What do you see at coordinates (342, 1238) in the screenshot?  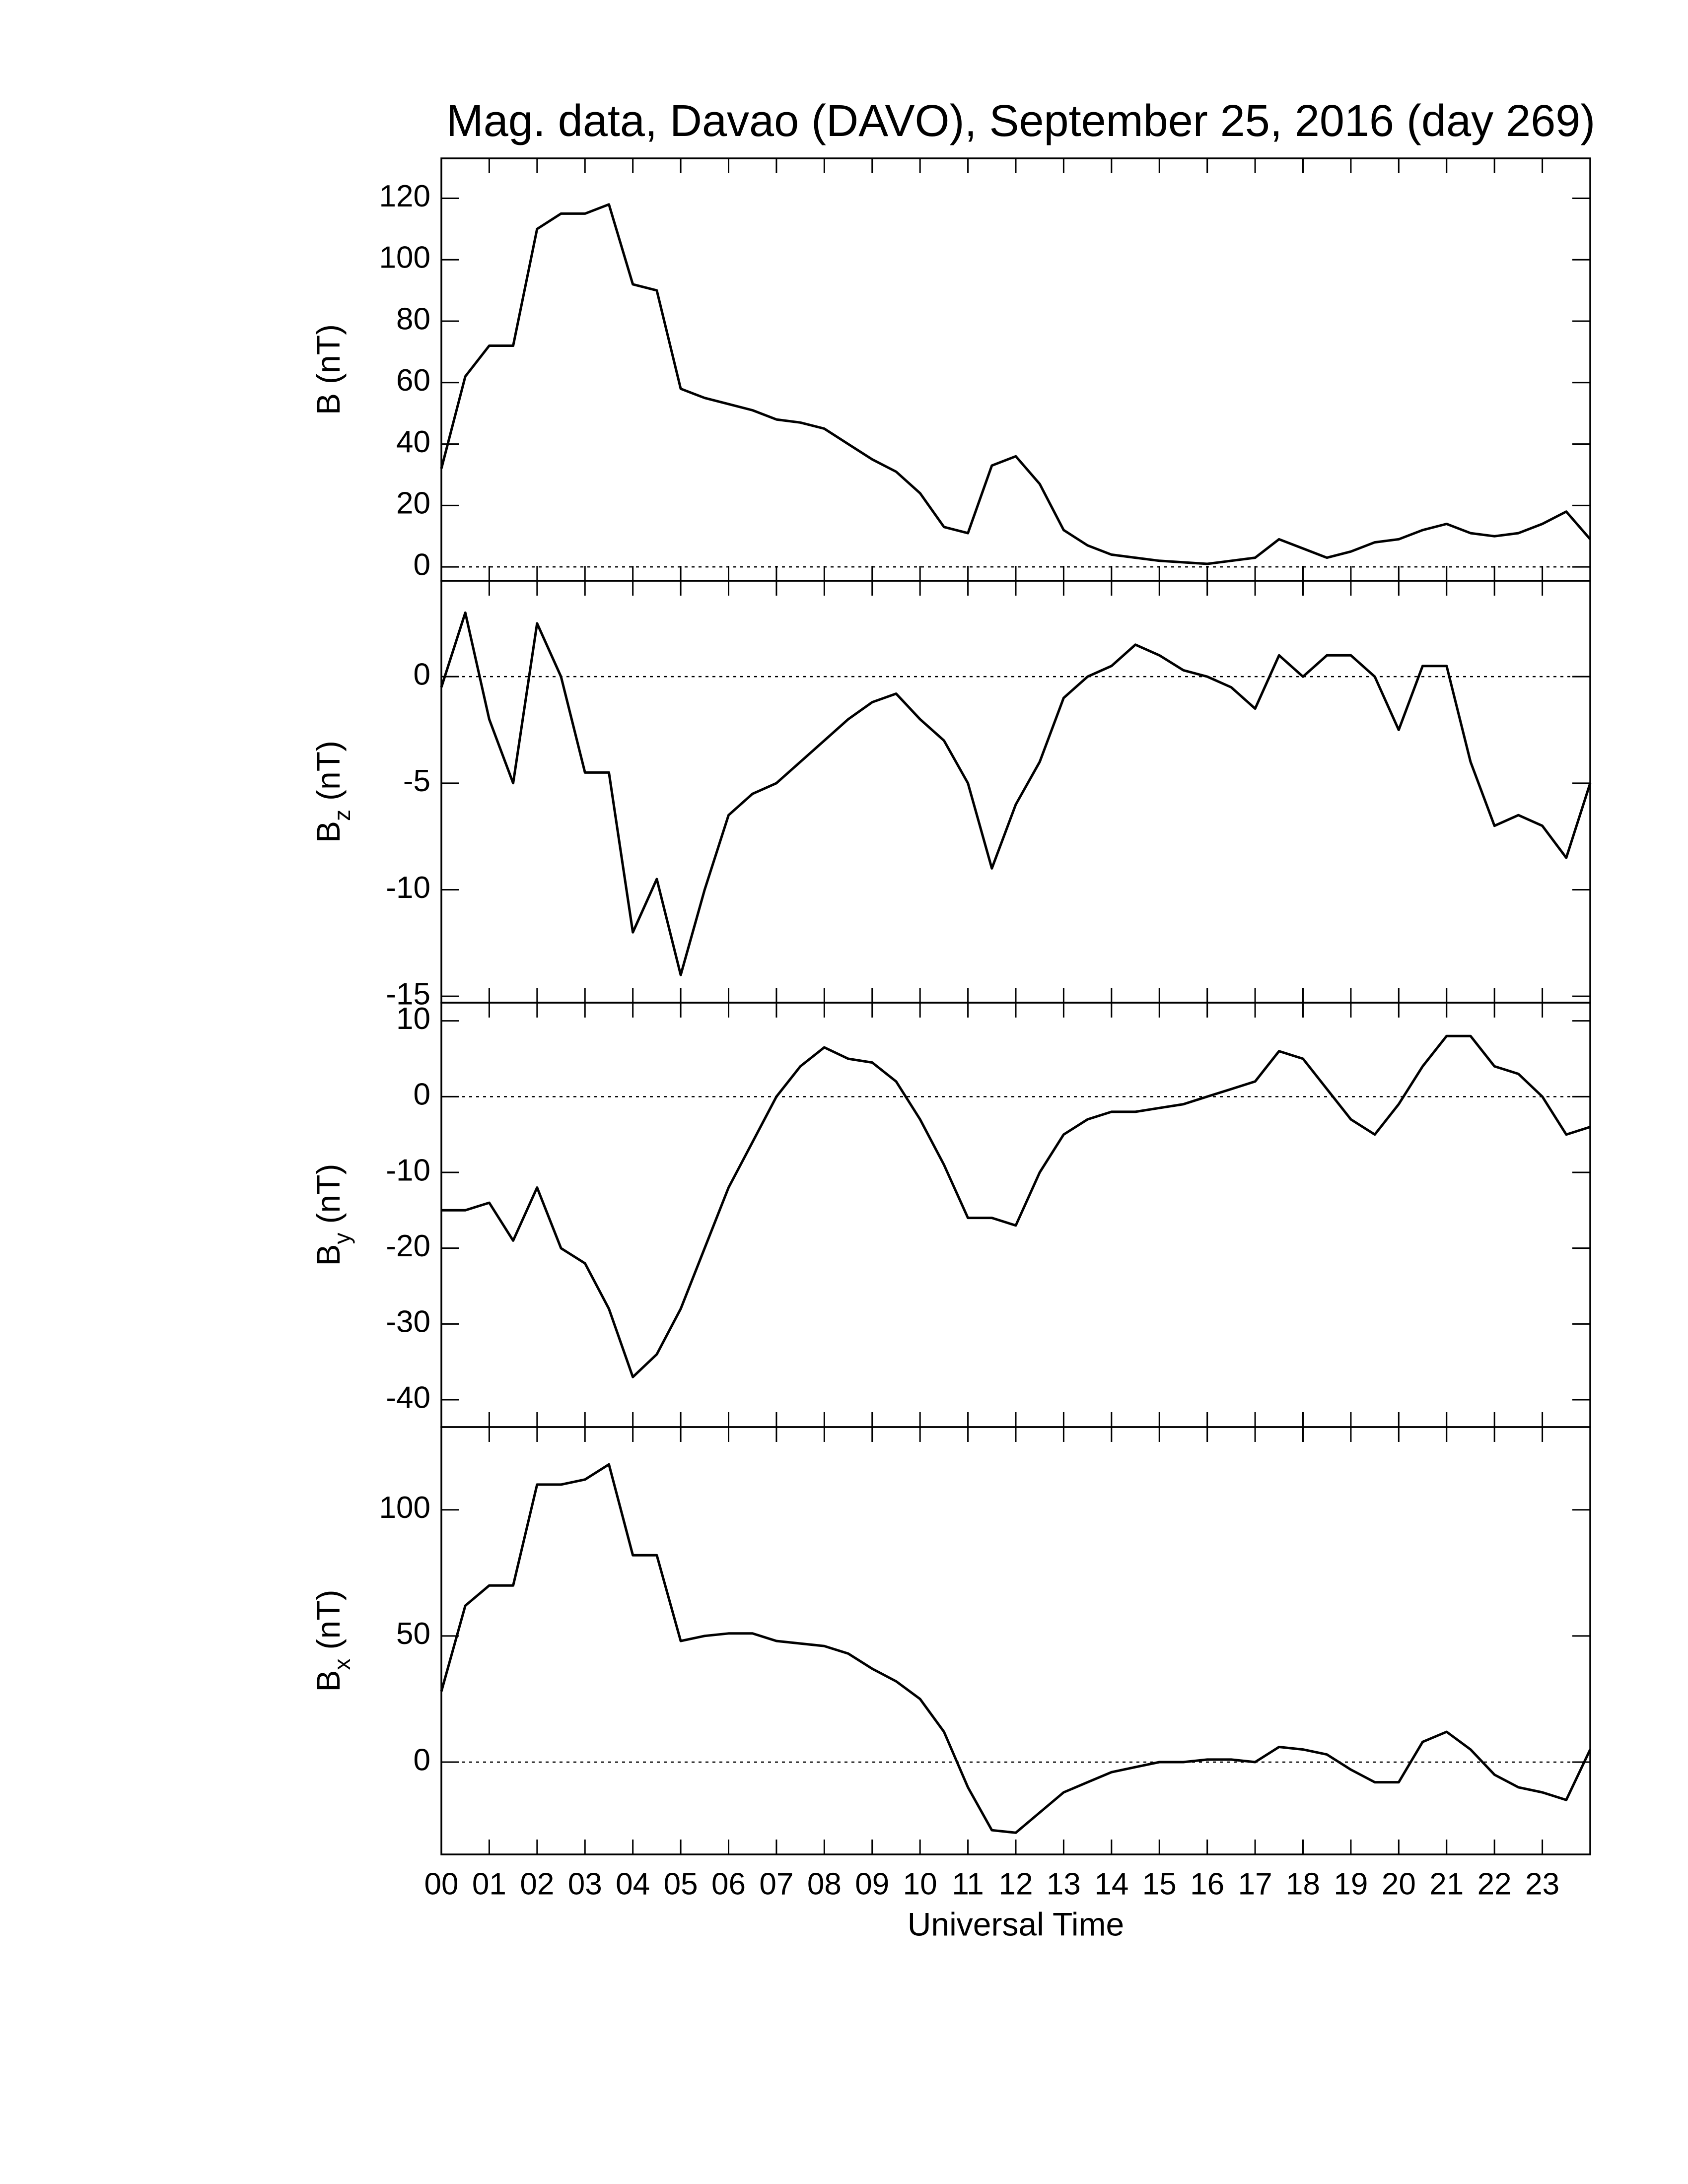 I see `y-axis-subscript: y` at bounding box center [342, 1238].